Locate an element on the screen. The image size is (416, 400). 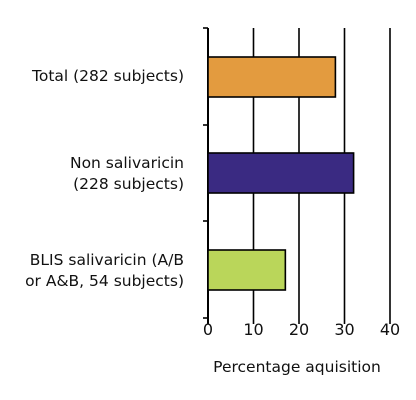
x-axis-title: Percentage aquisition is located at coordinates (297, 367).